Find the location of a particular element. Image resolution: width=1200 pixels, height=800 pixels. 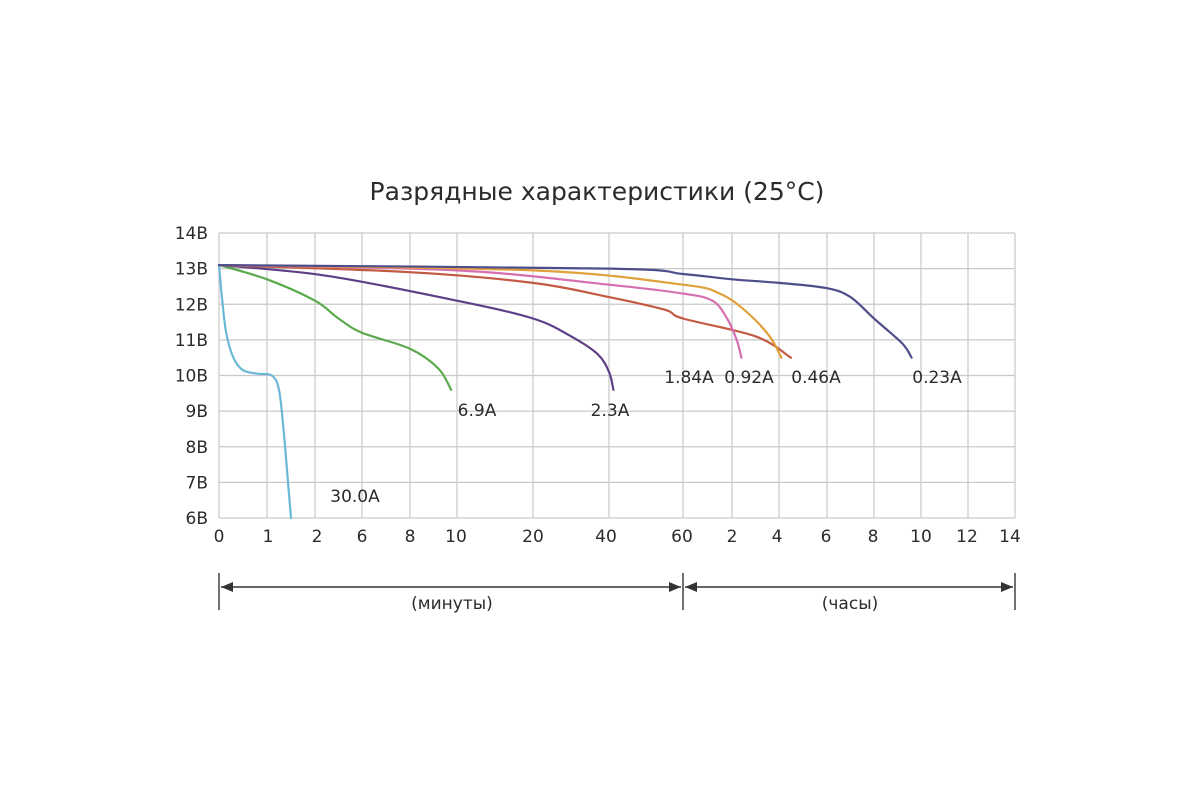

x-tick-label: 4 is located at coordinates (777, 537).